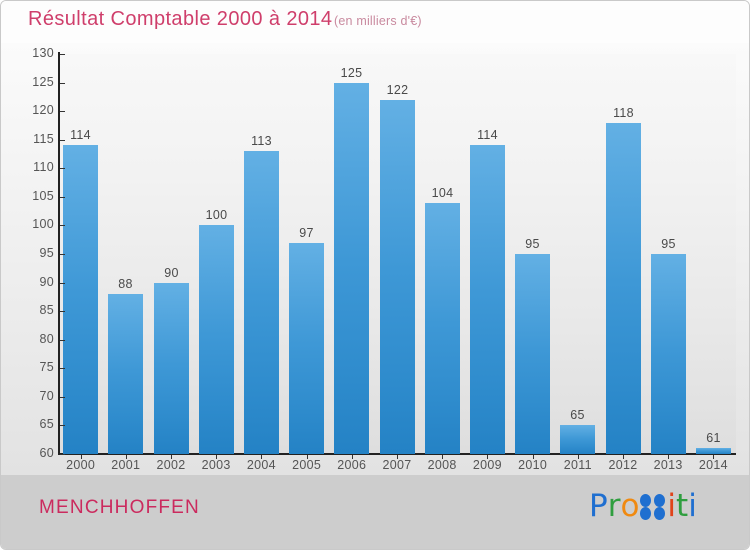  Describe the element at coordinates (46, 395) in the screenshot. I see `y-axis-tick-label: 70` at that location.